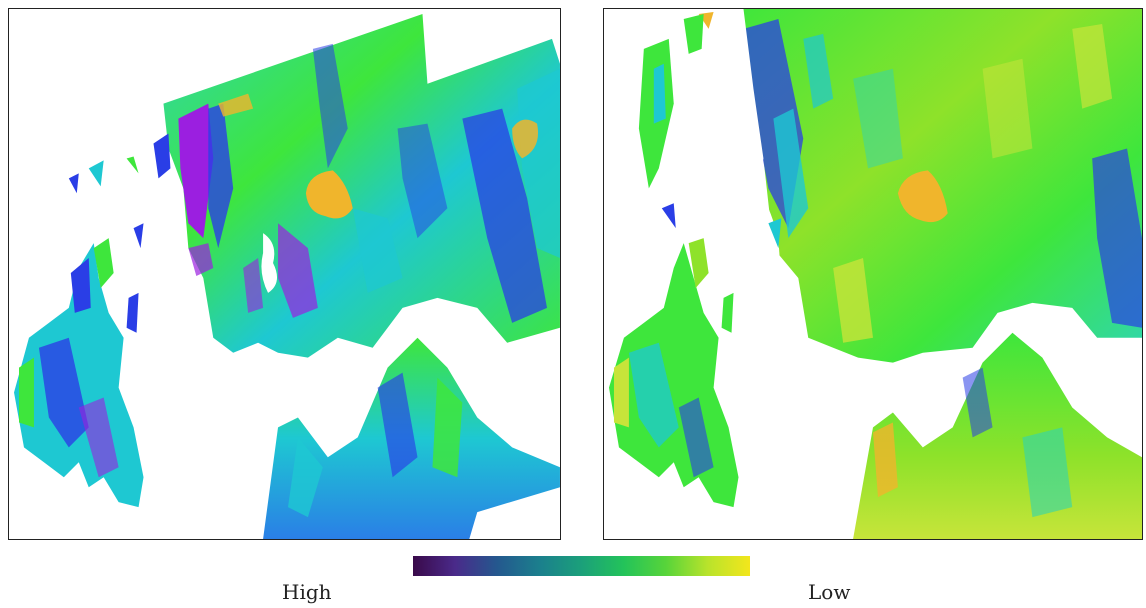  What do you see at coordinates (997, 435) in the screenshot?
I see `map-region-south-right` at bounding box center [997, 435].